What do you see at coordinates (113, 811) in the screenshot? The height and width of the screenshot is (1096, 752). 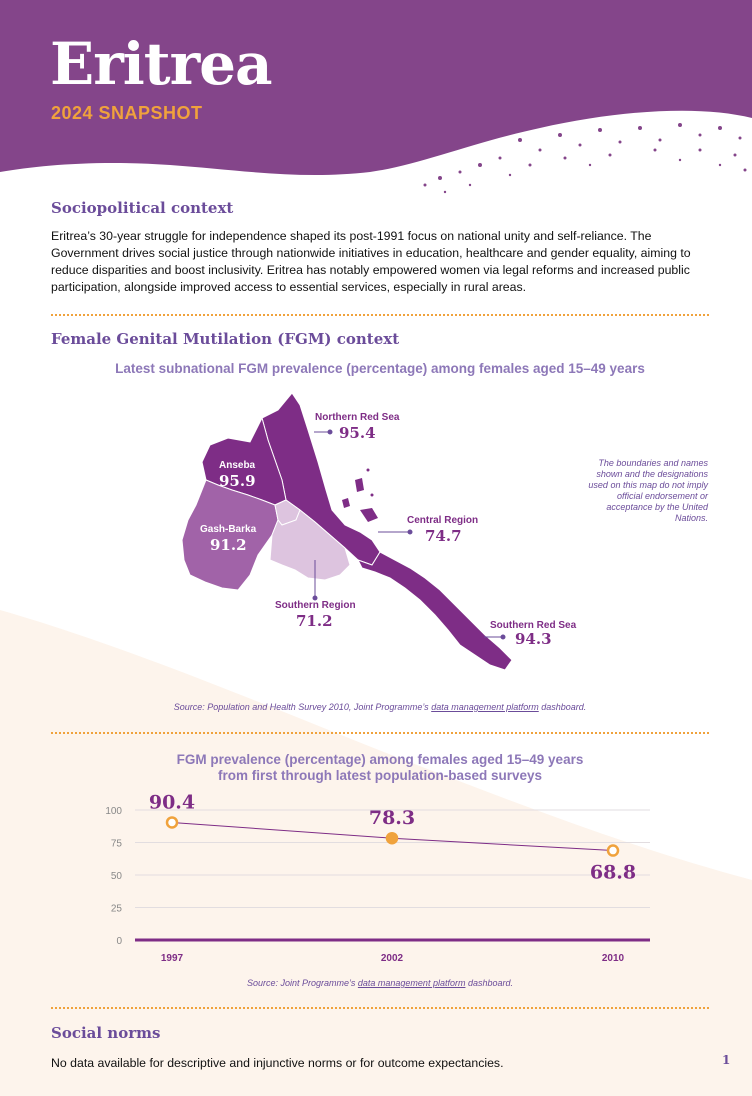 I see `y-tick-label: 100` at bounding box center [113, 811].